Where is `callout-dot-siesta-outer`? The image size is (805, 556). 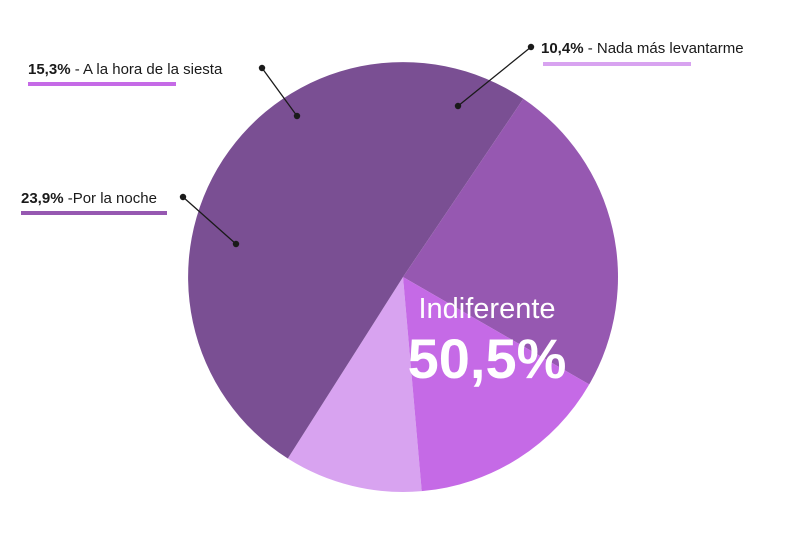
callout-dot-siesta-outer is located at coordinates (262, 68).